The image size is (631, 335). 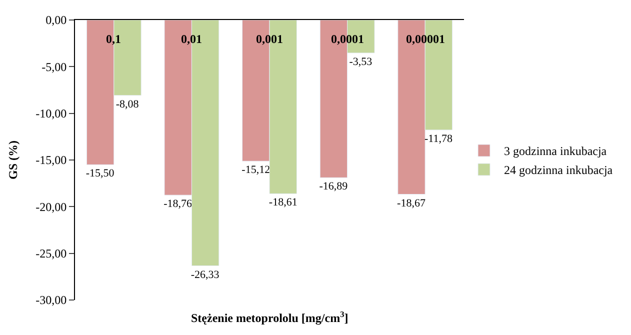 I want to click on y-tick-label: 0,00, so click(x=56, y=20).